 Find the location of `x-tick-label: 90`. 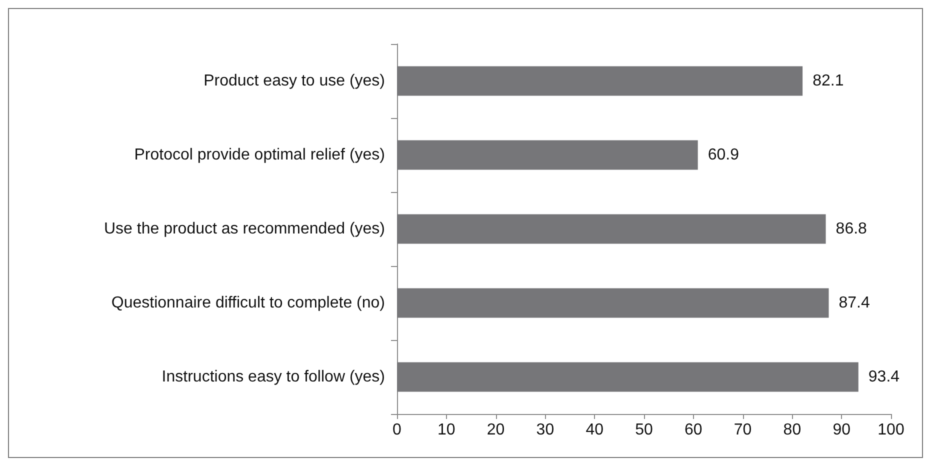

x-tick-label: 90 is located at coordinates (841, 430).